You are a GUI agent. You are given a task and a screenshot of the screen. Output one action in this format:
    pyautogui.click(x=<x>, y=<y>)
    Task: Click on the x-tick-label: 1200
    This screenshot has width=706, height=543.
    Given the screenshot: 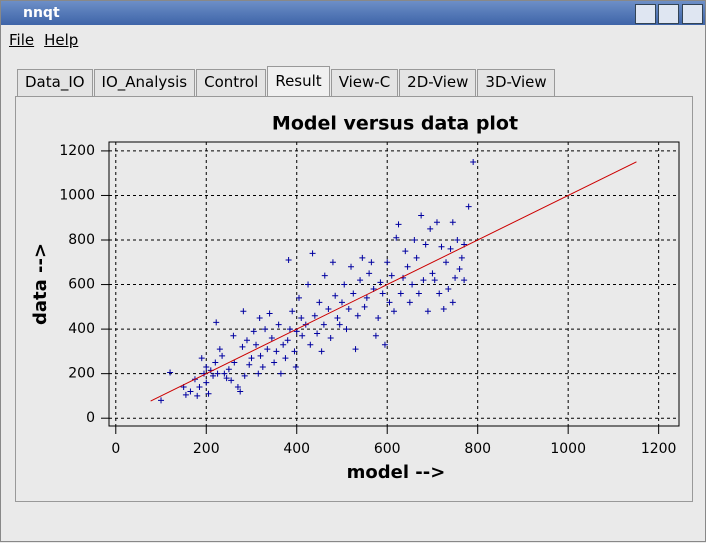 What is the action you would take?
    pyautogui.click(x=659, y=449)
    